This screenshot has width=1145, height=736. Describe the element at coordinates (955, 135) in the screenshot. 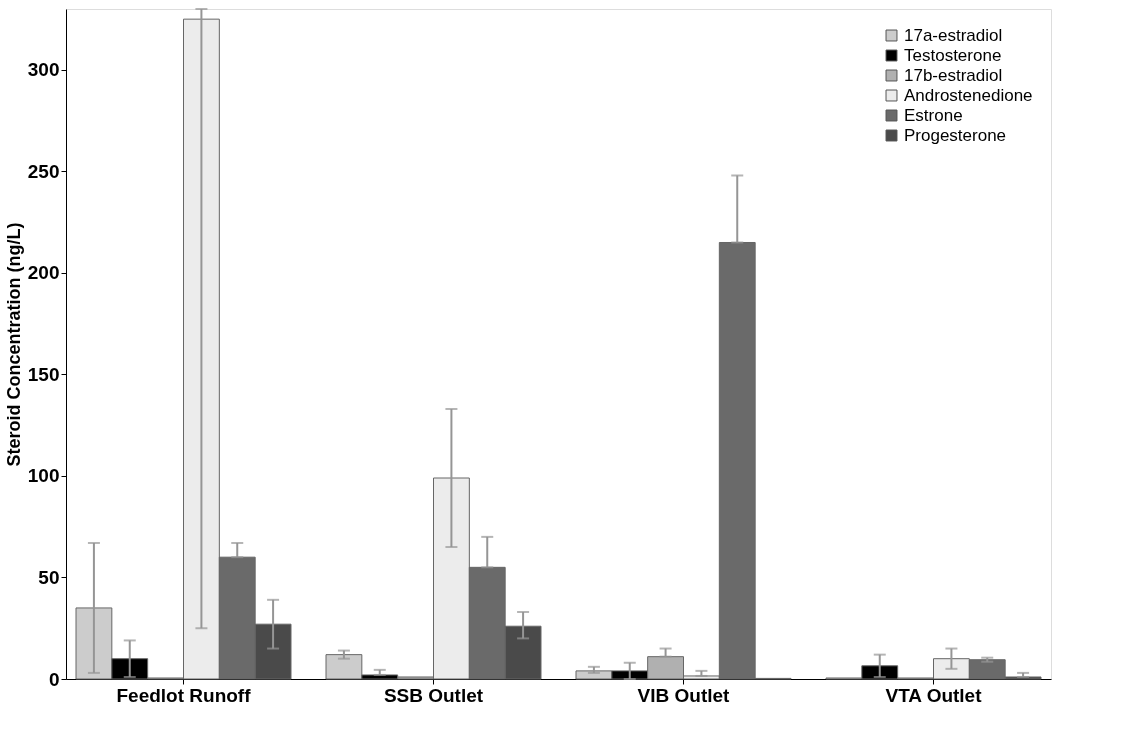

I see `legend-label: Progesterone` at that location.